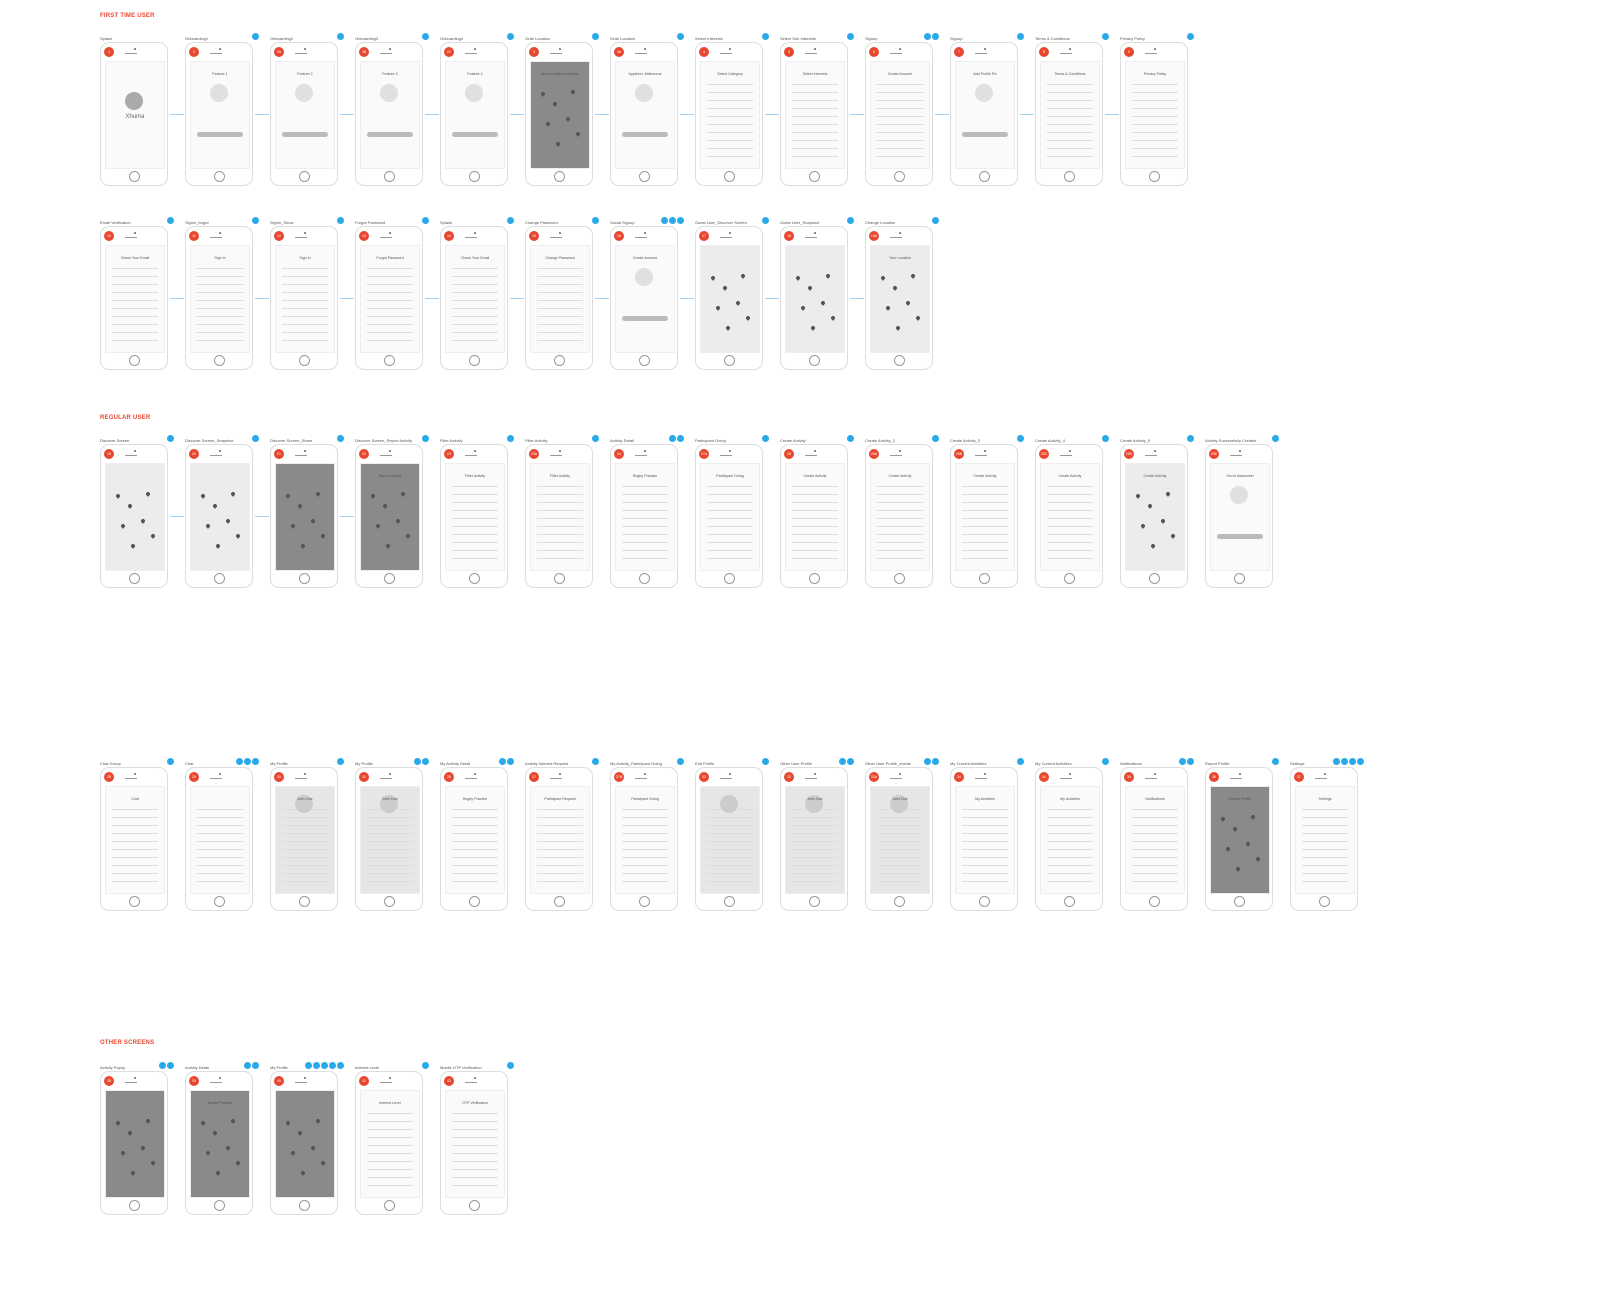  Describe the element at coordinates (279, 777) in the screenshot. I see `screen-number-badge: 30` at that location.